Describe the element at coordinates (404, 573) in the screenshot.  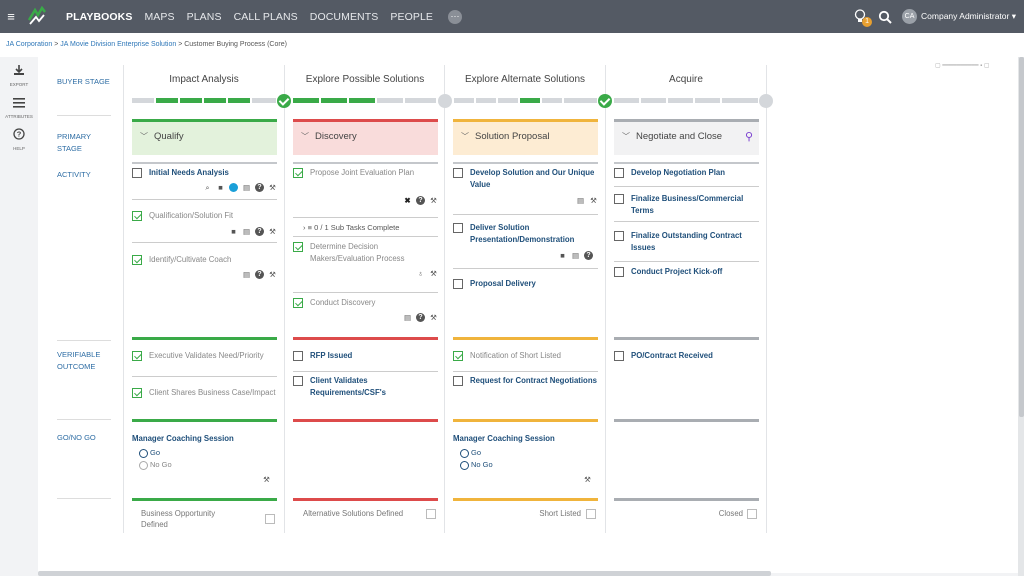
I see `horizontal-scrollbar` at that location.